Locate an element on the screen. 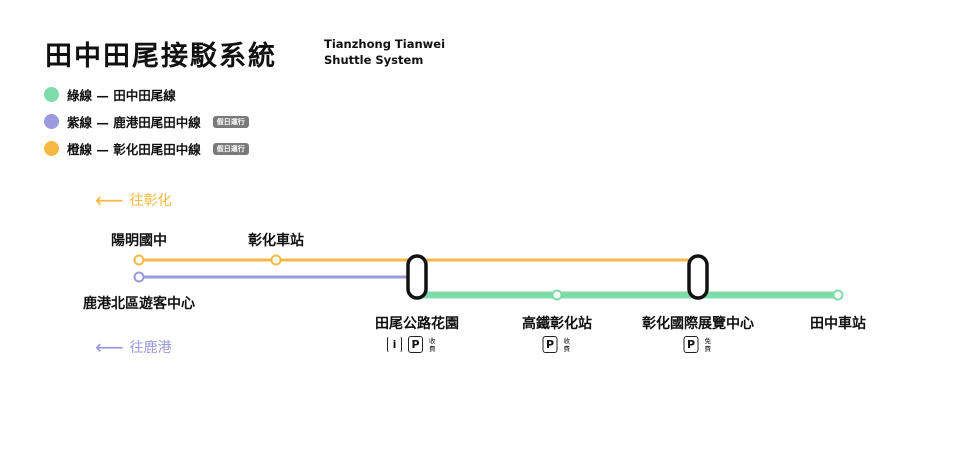  page-subtitle: Tianzhong Tianwei Shuttle System is located at coordinates (384, 52).